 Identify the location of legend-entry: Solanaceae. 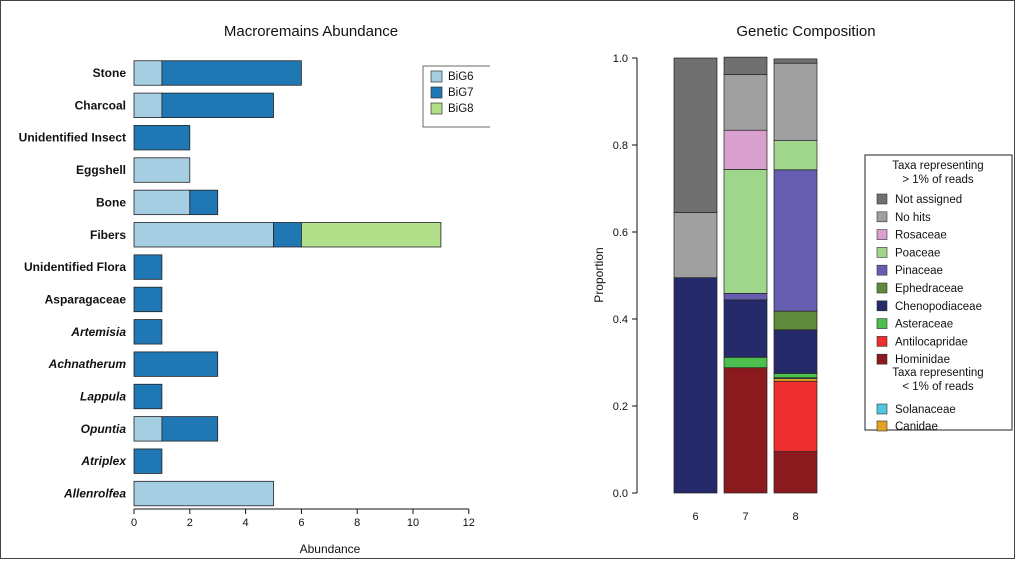
(925, 410).